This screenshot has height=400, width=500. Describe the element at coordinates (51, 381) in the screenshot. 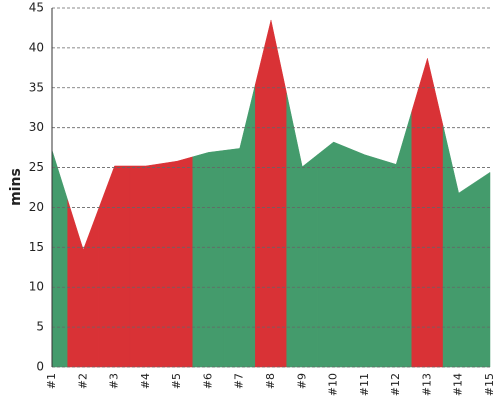

I see `x-tick-label: #1` at that location.